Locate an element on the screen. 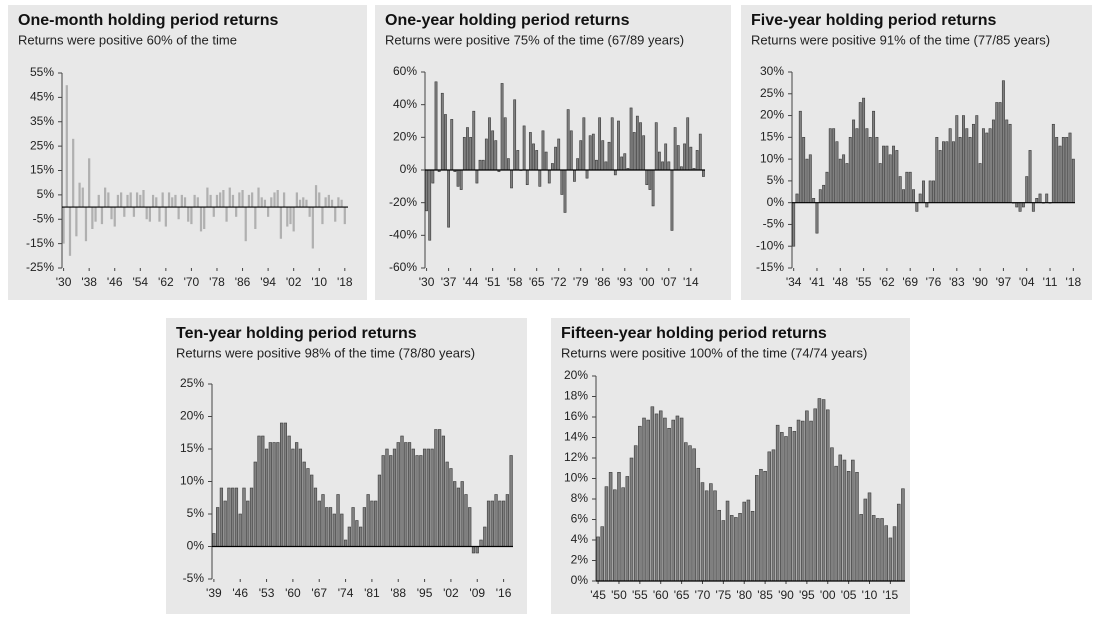 Image resolution: width=1099 pixels, height=619 pixels. y-tick-label: 20% is located at coordinates (772, 115).